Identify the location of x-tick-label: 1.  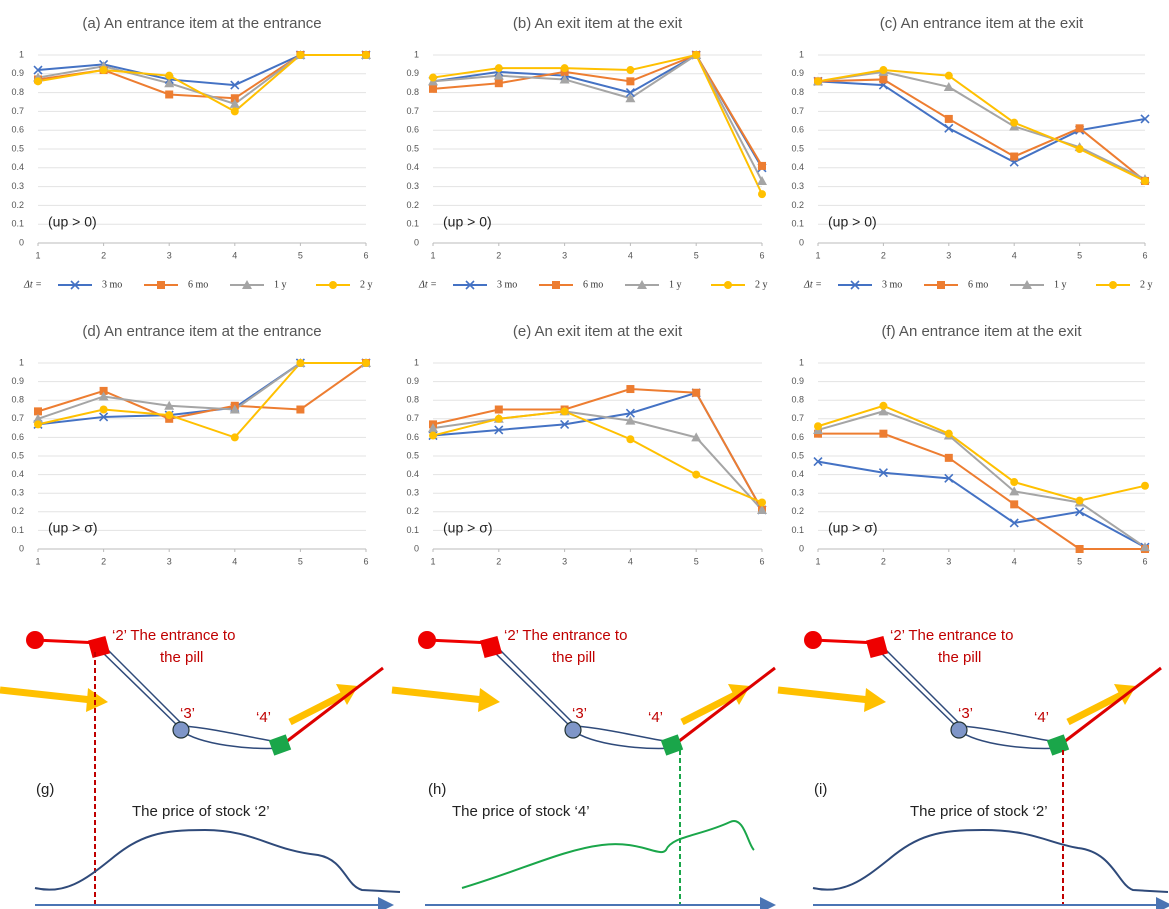
(817, 255).